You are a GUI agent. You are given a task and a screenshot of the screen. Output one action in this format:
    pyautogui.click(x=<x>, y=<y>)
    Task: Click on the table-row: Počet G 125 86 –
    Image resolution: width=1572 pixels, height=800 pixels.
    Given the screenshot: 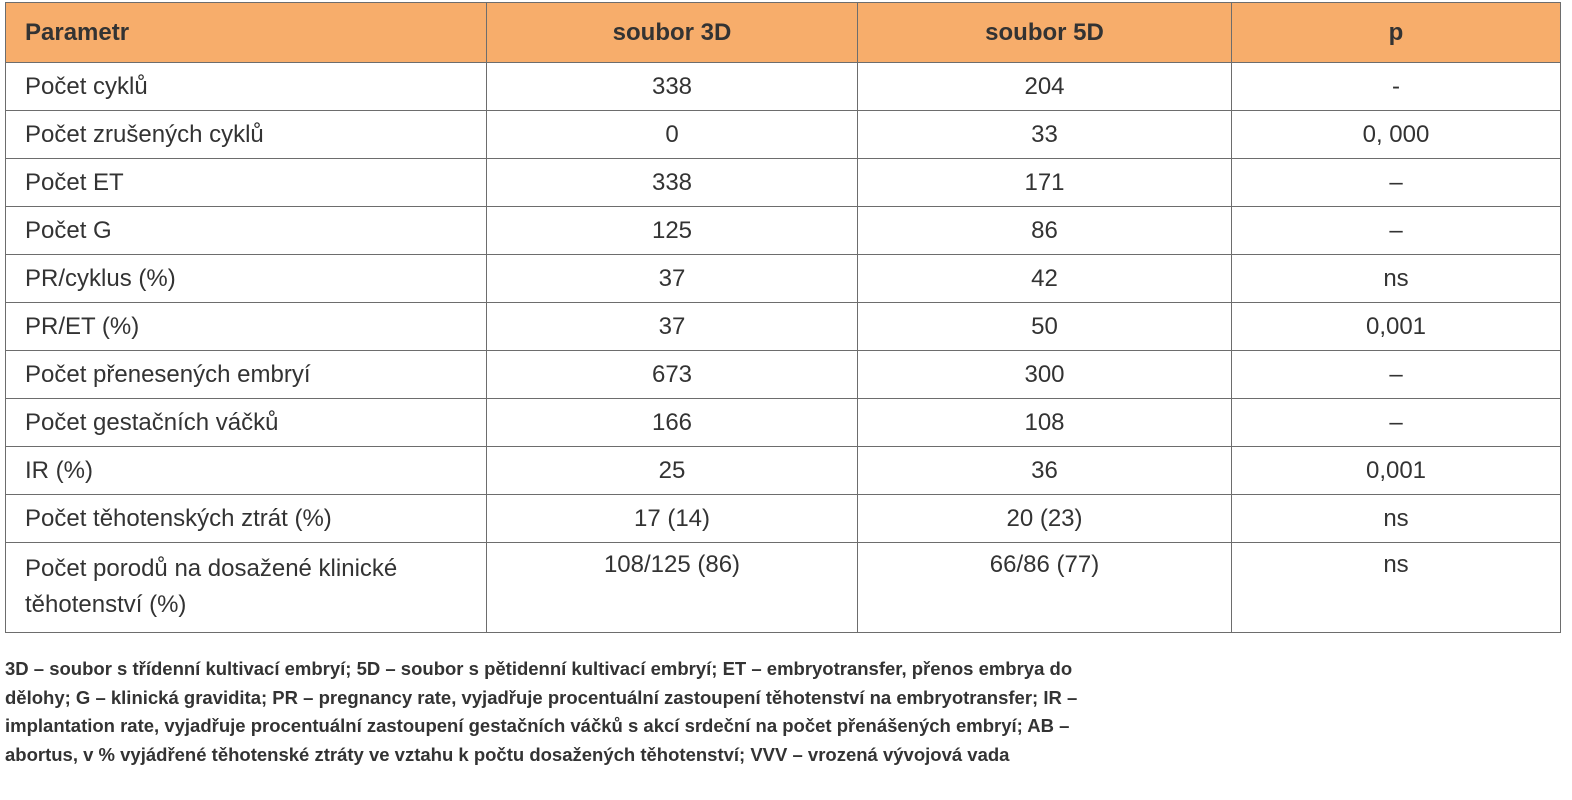 What is the action you would take?
    pyautogui.click(x=783, y=230)
    